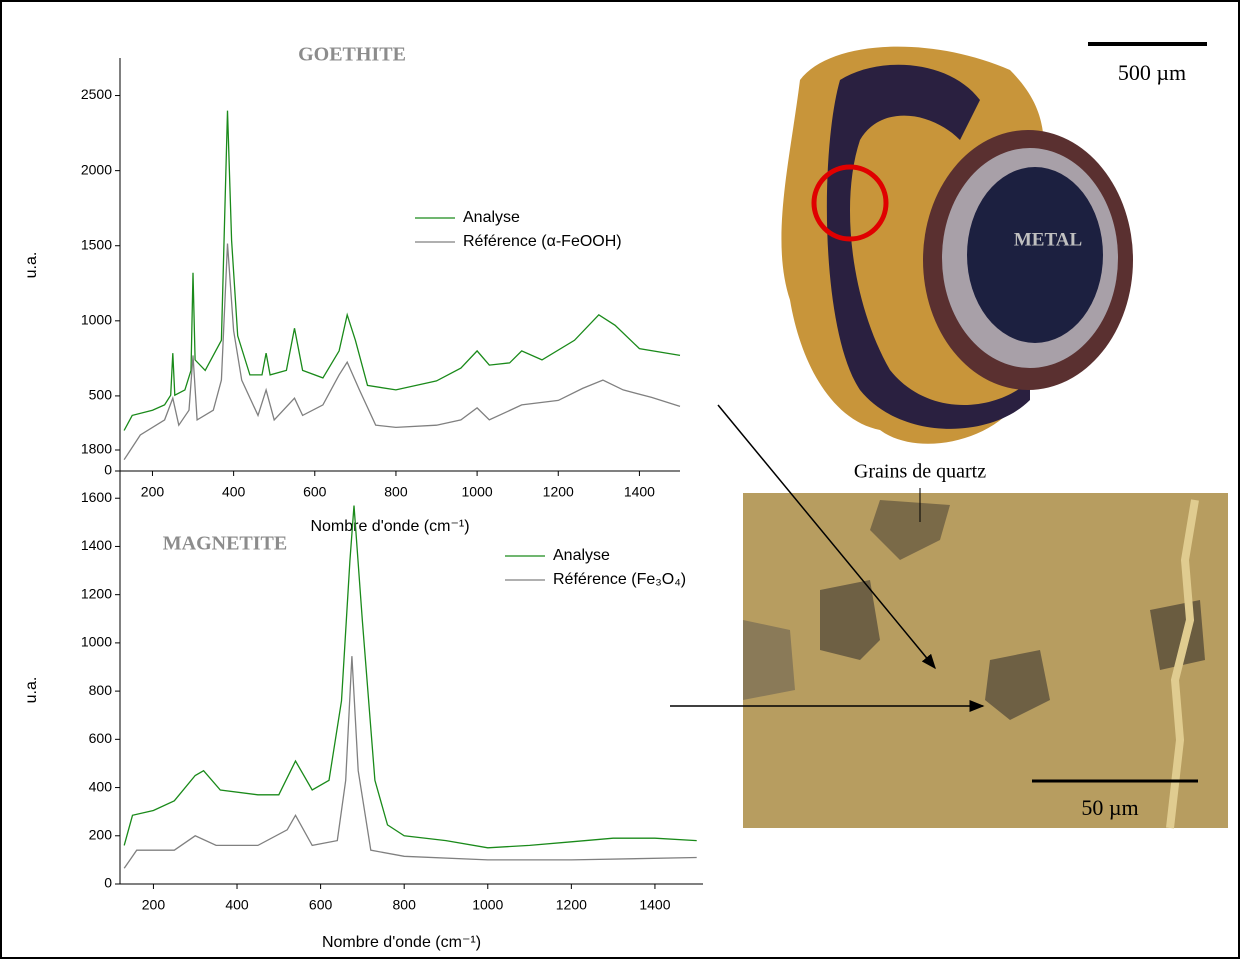  I want to click on y-tick-label: 800, so click(101, 690).